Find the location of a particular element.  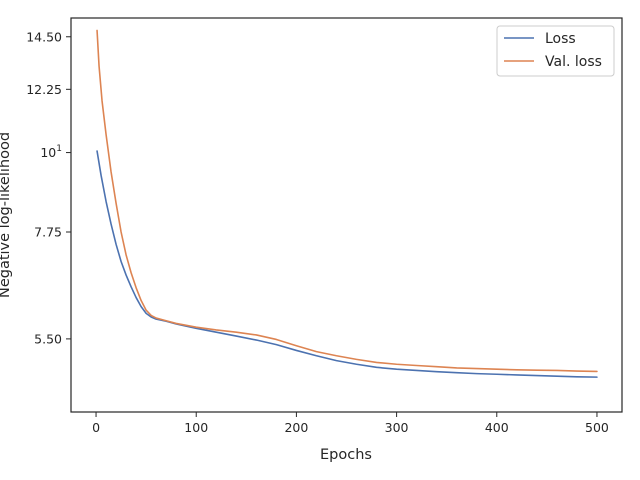

x-tick-label: 400 is located at coordinates (497, 427).